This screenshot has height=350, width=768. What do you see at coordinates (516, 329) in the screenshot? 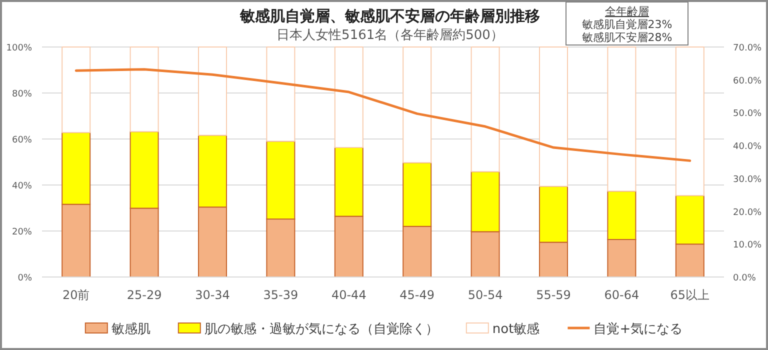
I see `legend-label: not敏感` at bounding box center [516, 329].